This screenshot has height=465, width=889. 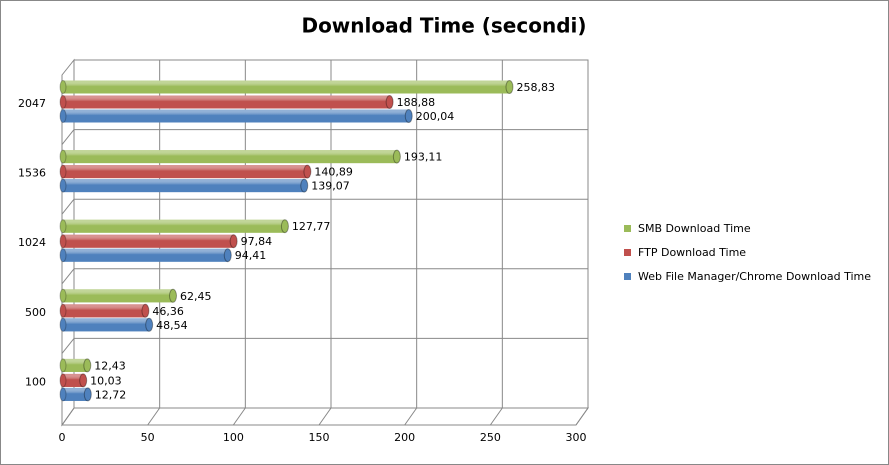 What do you see at coordinates (110, 365) in the screenshot?
I see `value-label: 12,43` at bounding box center [110, 365].